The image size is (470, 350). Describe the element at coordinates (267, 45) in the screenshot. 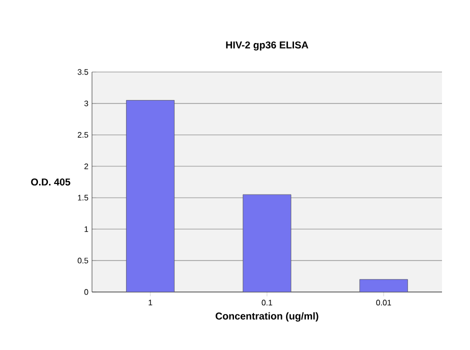

I see `chart-title: HIV-2 gp36 ELISA` at that location.